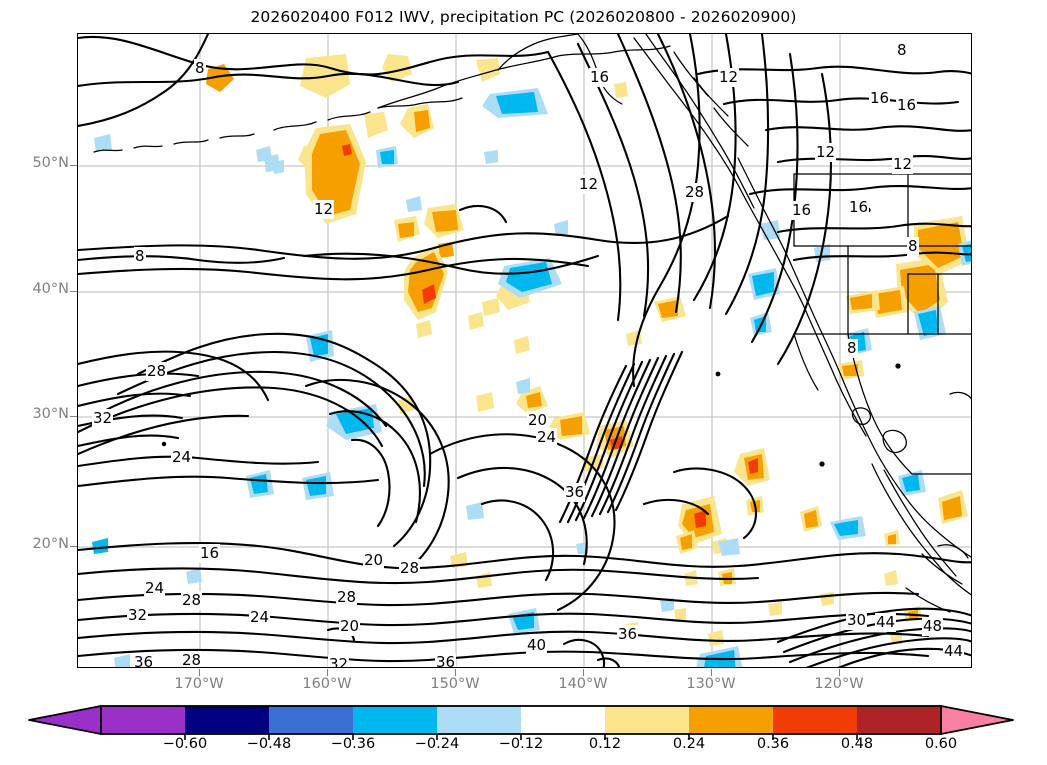  I want to click on contour-label: 30, so click(857, 620).